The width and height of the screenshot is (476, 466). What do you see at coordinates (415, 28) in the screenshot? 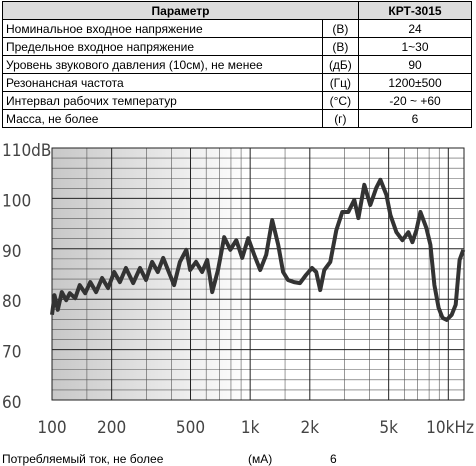
I see `param-value: 24` at bounding box center [415, 28].